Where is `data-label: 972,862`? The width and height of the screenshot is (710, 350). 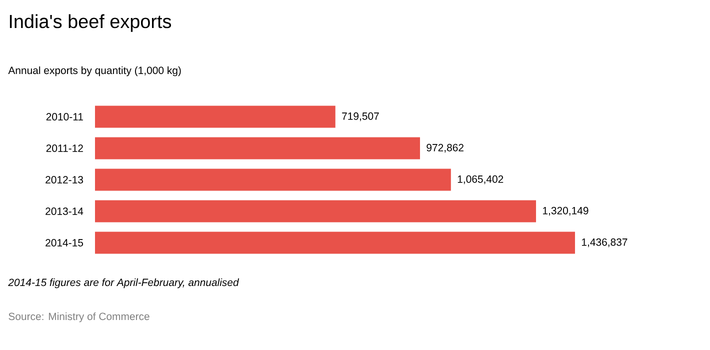 data-label: 972,862 is located at coordinates (445, 148).